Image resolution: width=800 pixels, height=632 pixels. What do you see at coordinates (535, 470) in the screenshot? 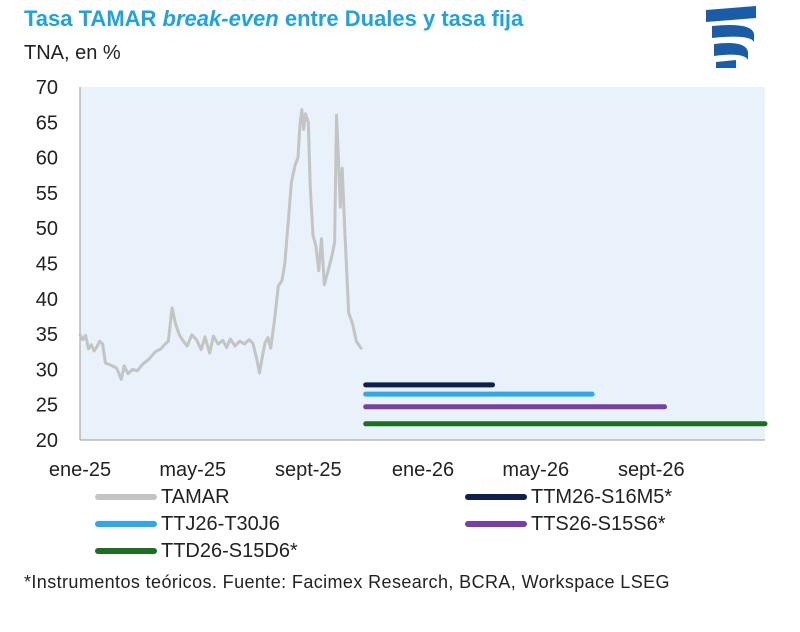
I see `x-tick-label: may-26` at bounding box center [535, 470].